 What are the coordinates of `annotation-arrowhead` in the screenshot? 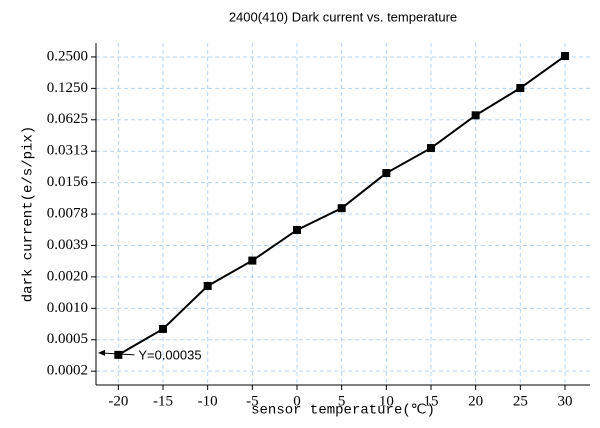 It's located at (101, 352).